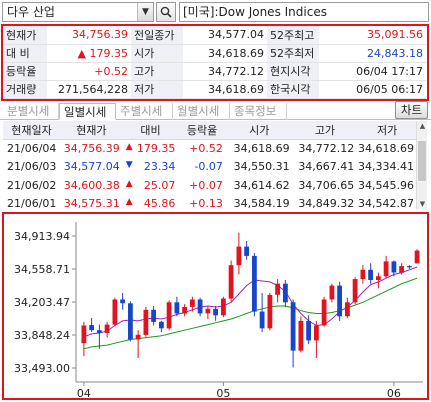 The height and width of the screenshot is (402, 431). Describe the element at coordinates (387, 130) in the screenshot. I see `column-header: 저가` at that location.